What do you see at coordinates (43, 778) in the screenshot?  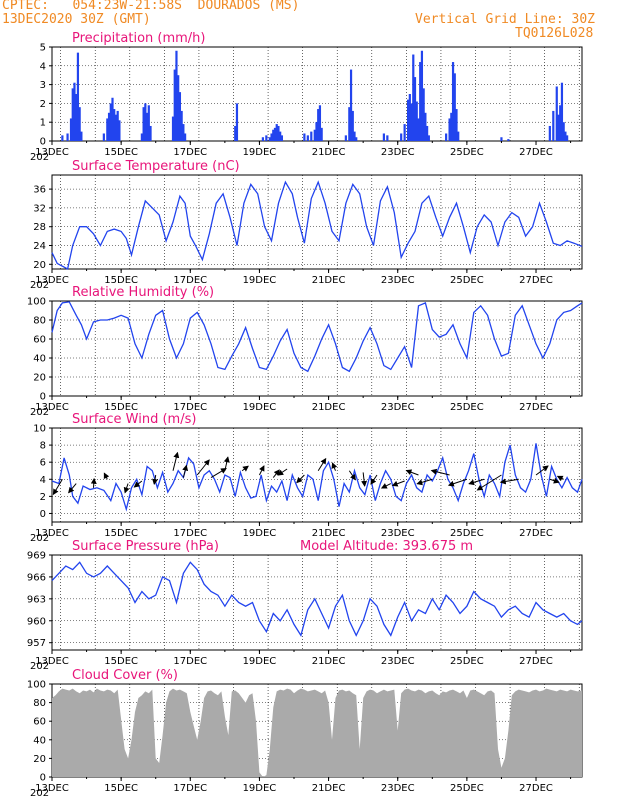 I see `cloud-ytick-label: 0` at bounding box center [43, 778].